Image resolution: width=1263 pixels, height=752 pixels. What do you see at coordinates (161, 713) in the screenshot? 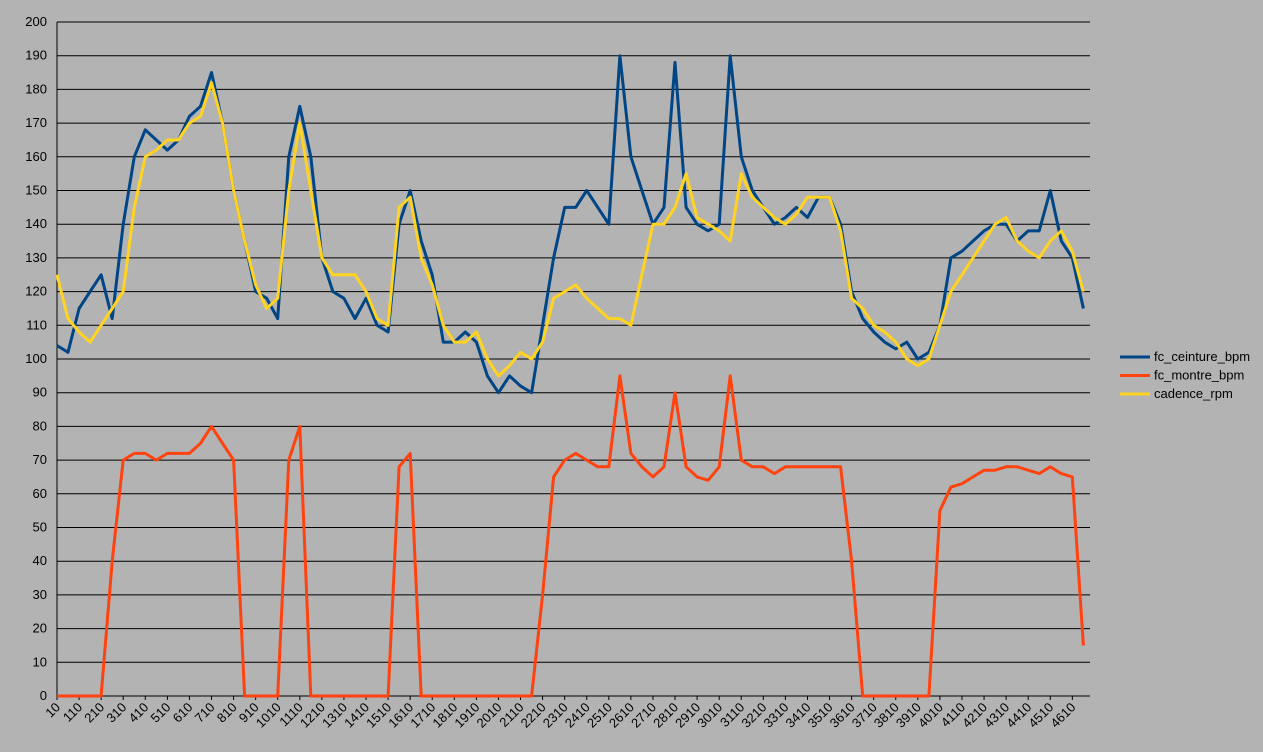
I see `x-tick-label: 510` at bounding box center [161, 713].